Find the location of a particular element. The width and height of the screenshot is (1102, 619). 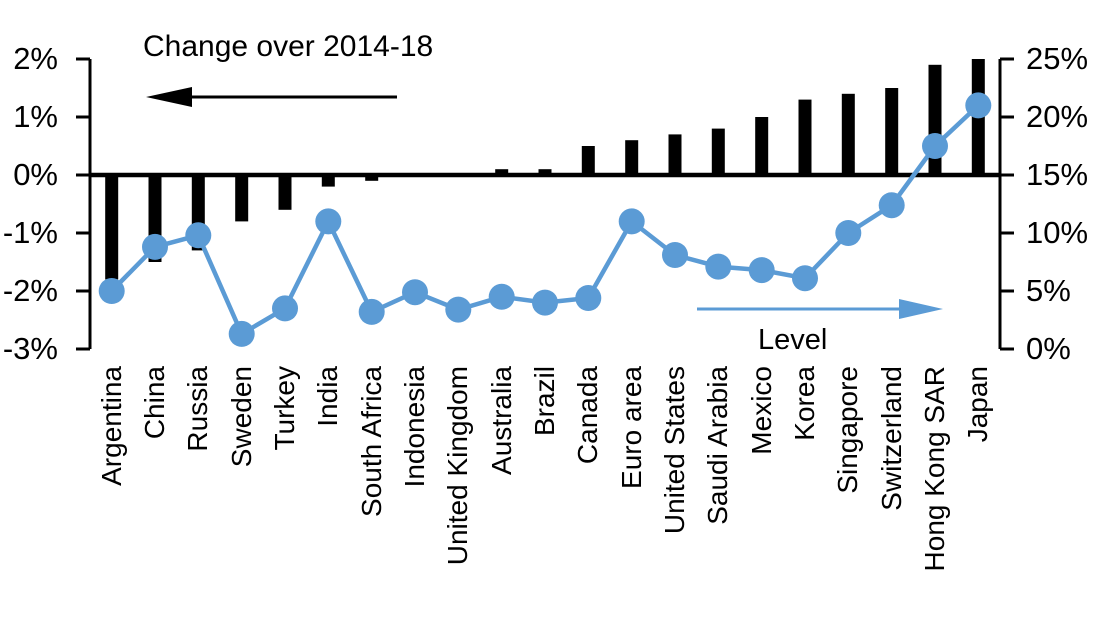

x-axis-category-label-text: Mexico is located at coordinates (761, 410).